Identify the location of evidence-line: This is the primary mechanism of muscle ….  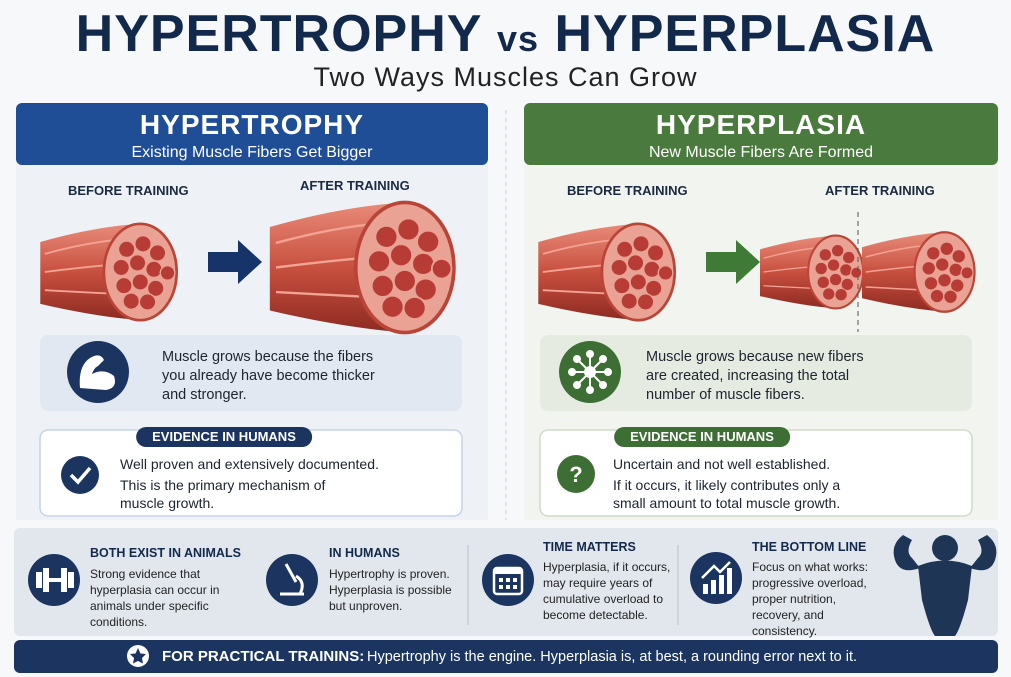
(223, 494).